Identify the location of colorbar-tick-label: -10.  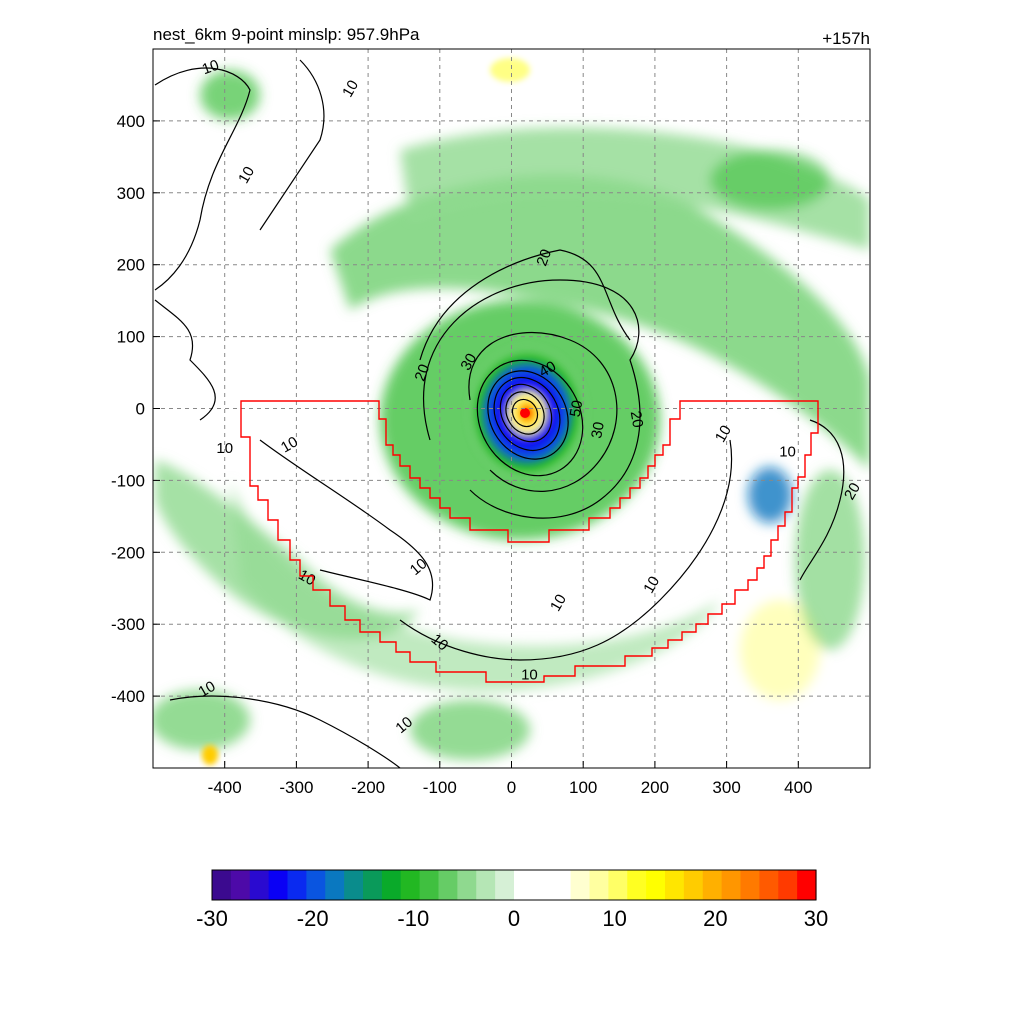
(413, 918).